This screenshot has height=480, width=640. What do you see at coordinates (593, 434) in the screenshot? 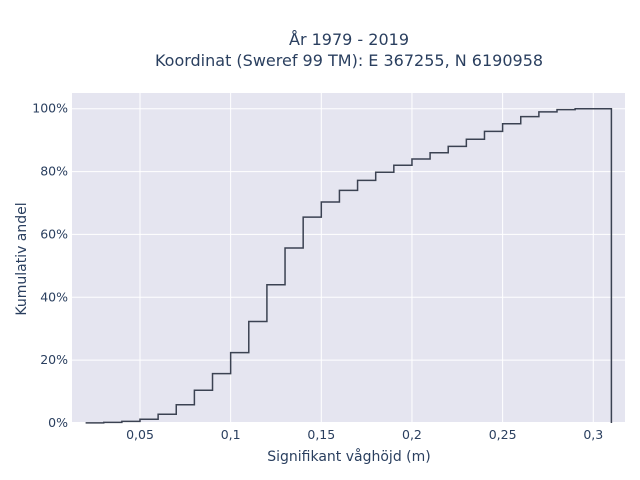
I see `x-tick-label: 0,3` at bounding box center [593, 434].